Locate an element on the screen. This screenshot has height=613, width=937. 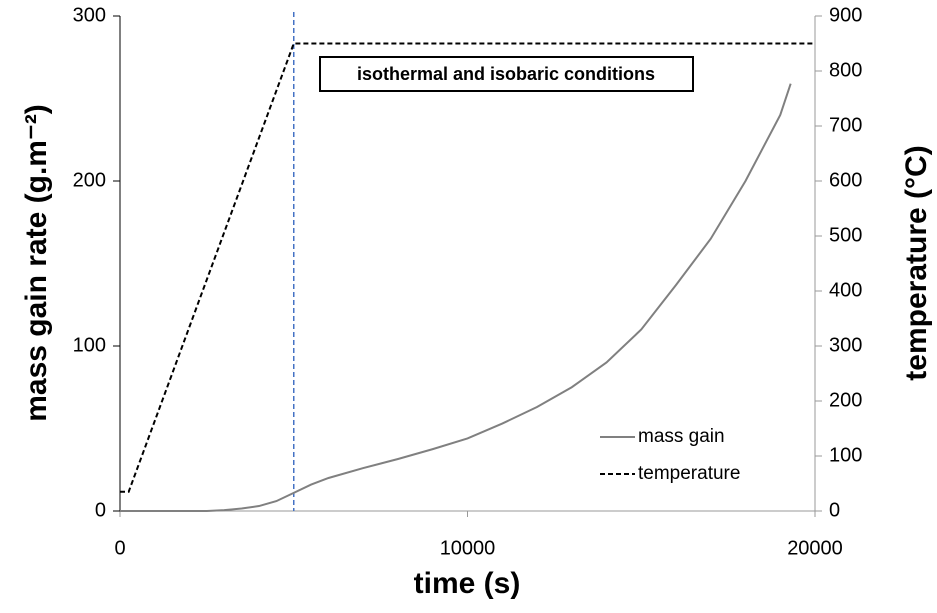
y-tick-label: 300 is located at coordinates (89, 15).